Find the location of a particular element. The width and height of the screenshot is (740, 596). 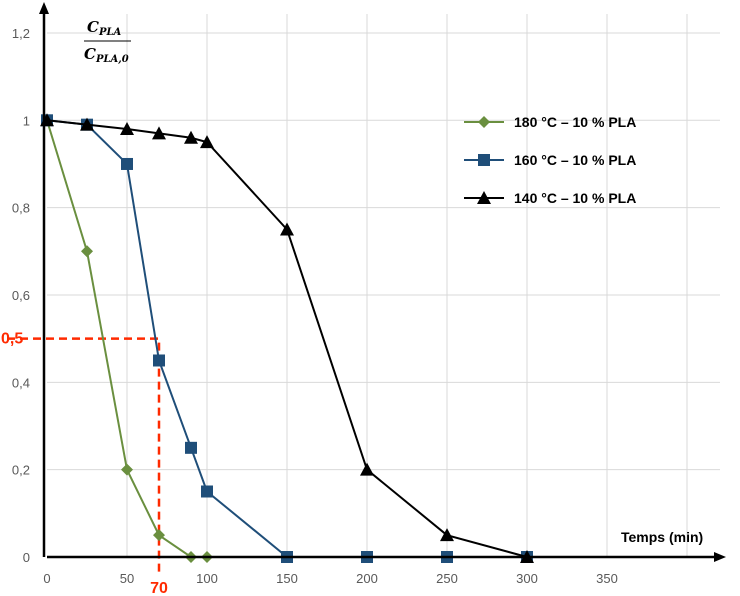

annotation-y-label: 0,5 is located at coordinates (12, 339).